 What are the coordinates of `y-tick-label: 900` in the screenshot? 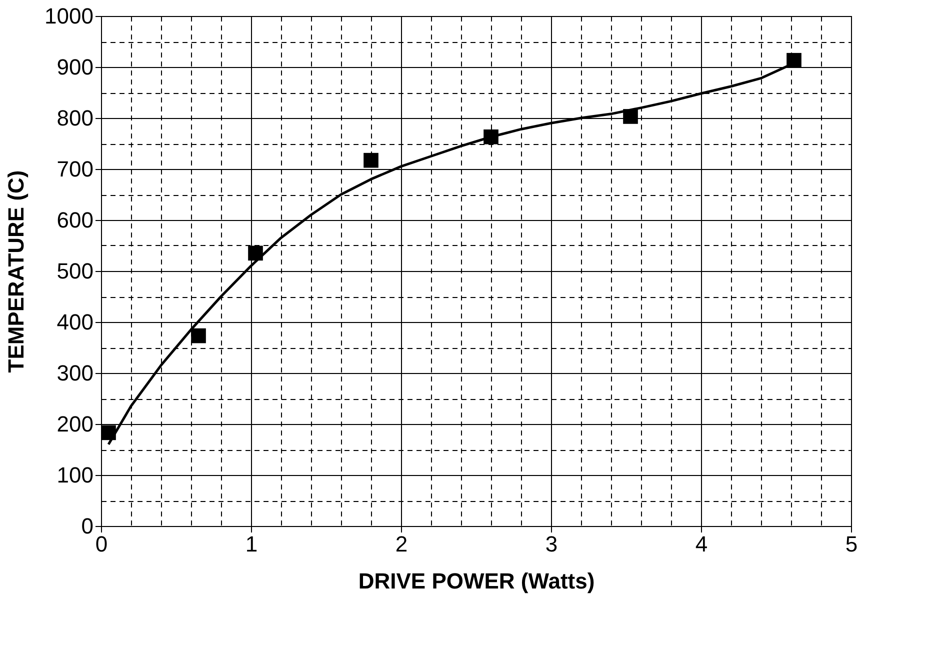 It's located at (75, 67).